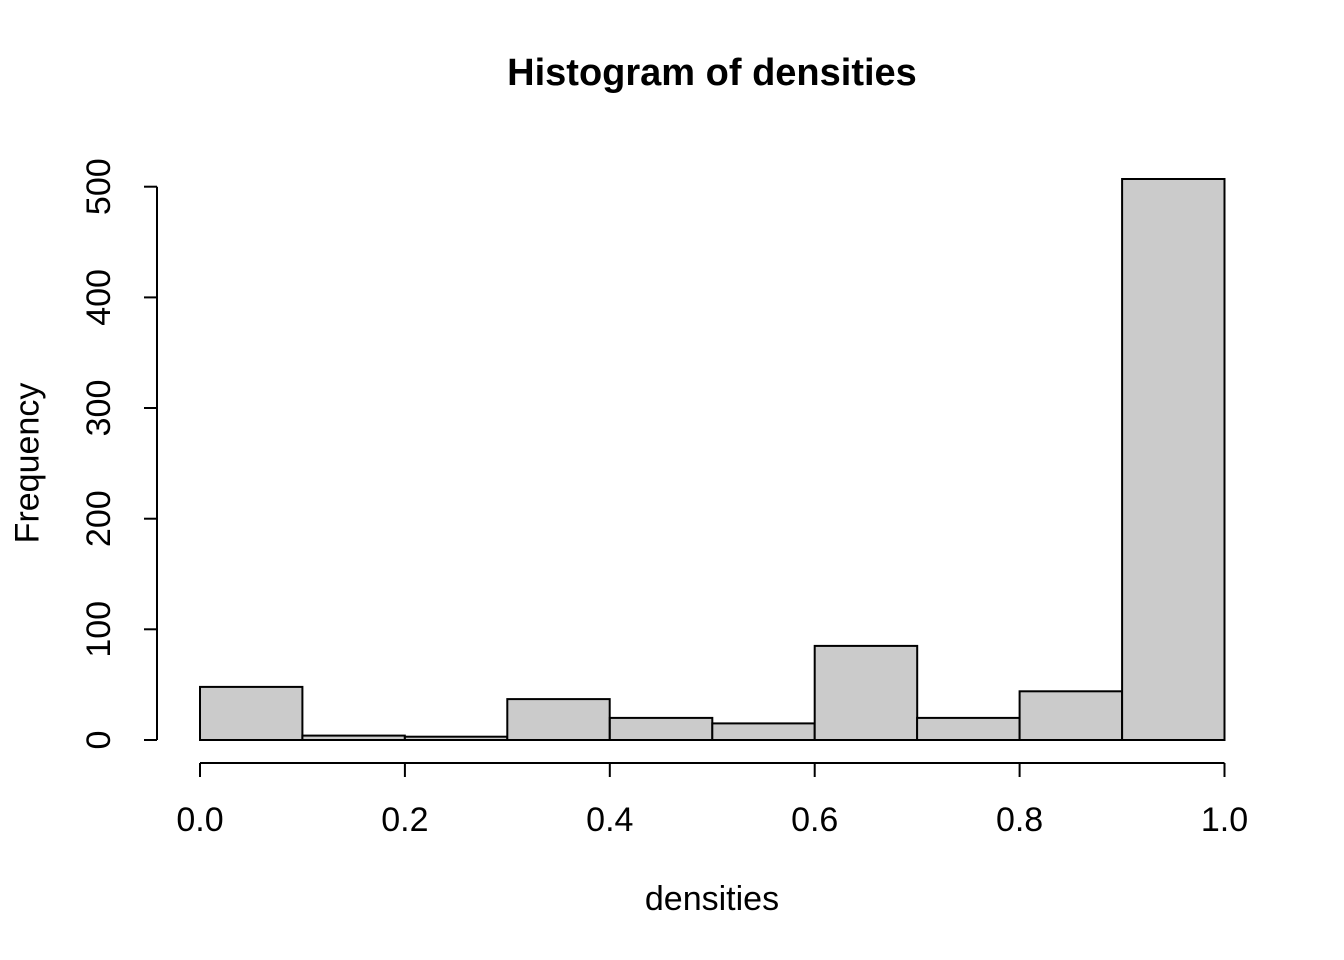  I want to click on y-tick-label: 0, so click(99, 740).